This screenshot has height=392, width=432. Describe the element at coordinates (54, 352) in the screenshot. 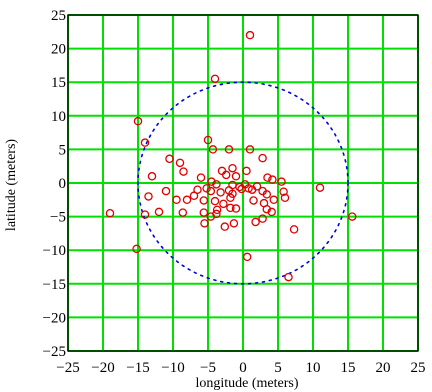

I see `y-tick-label: −25` at that location.